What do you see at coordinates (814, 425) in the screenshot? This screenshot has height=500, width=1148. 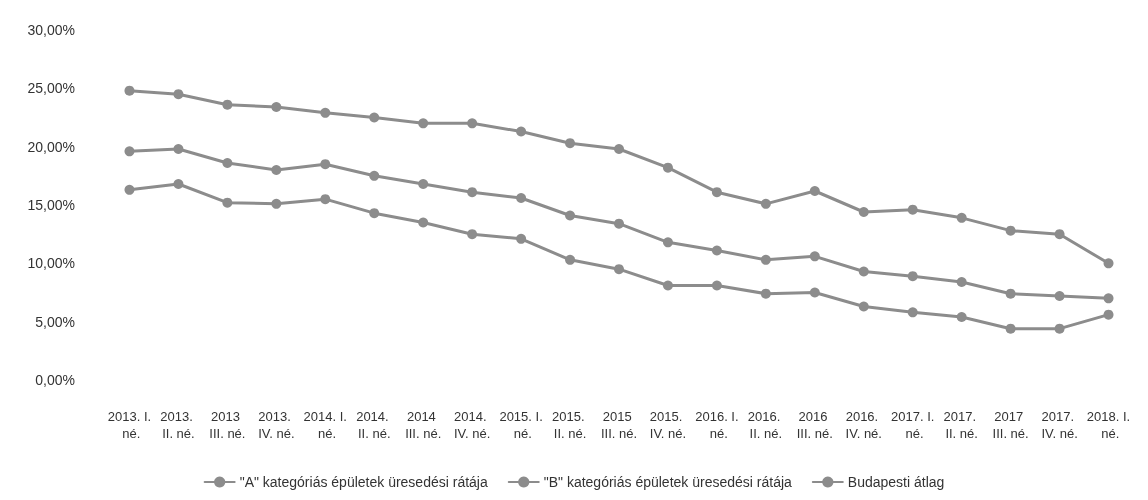 I see `x-tick-label: 2016 III. né.` at bounding box center [814, 425].